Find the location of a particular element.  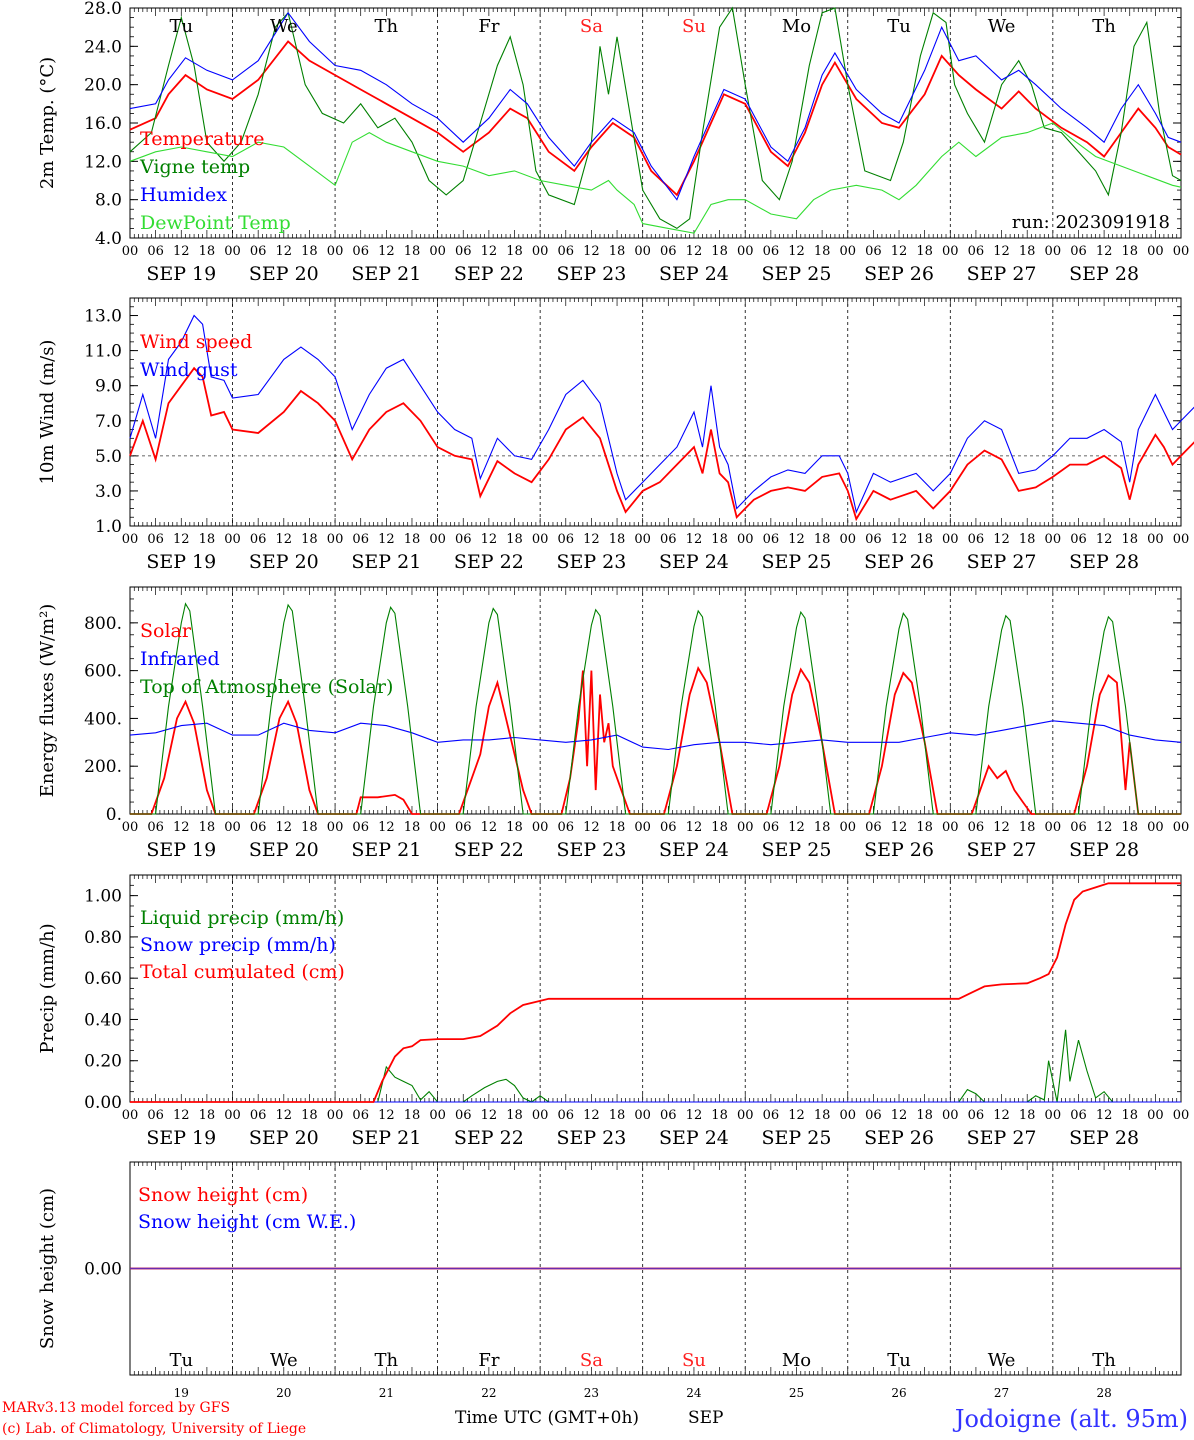

x-axis-month: SEP is located at coordinates (706, 1418).